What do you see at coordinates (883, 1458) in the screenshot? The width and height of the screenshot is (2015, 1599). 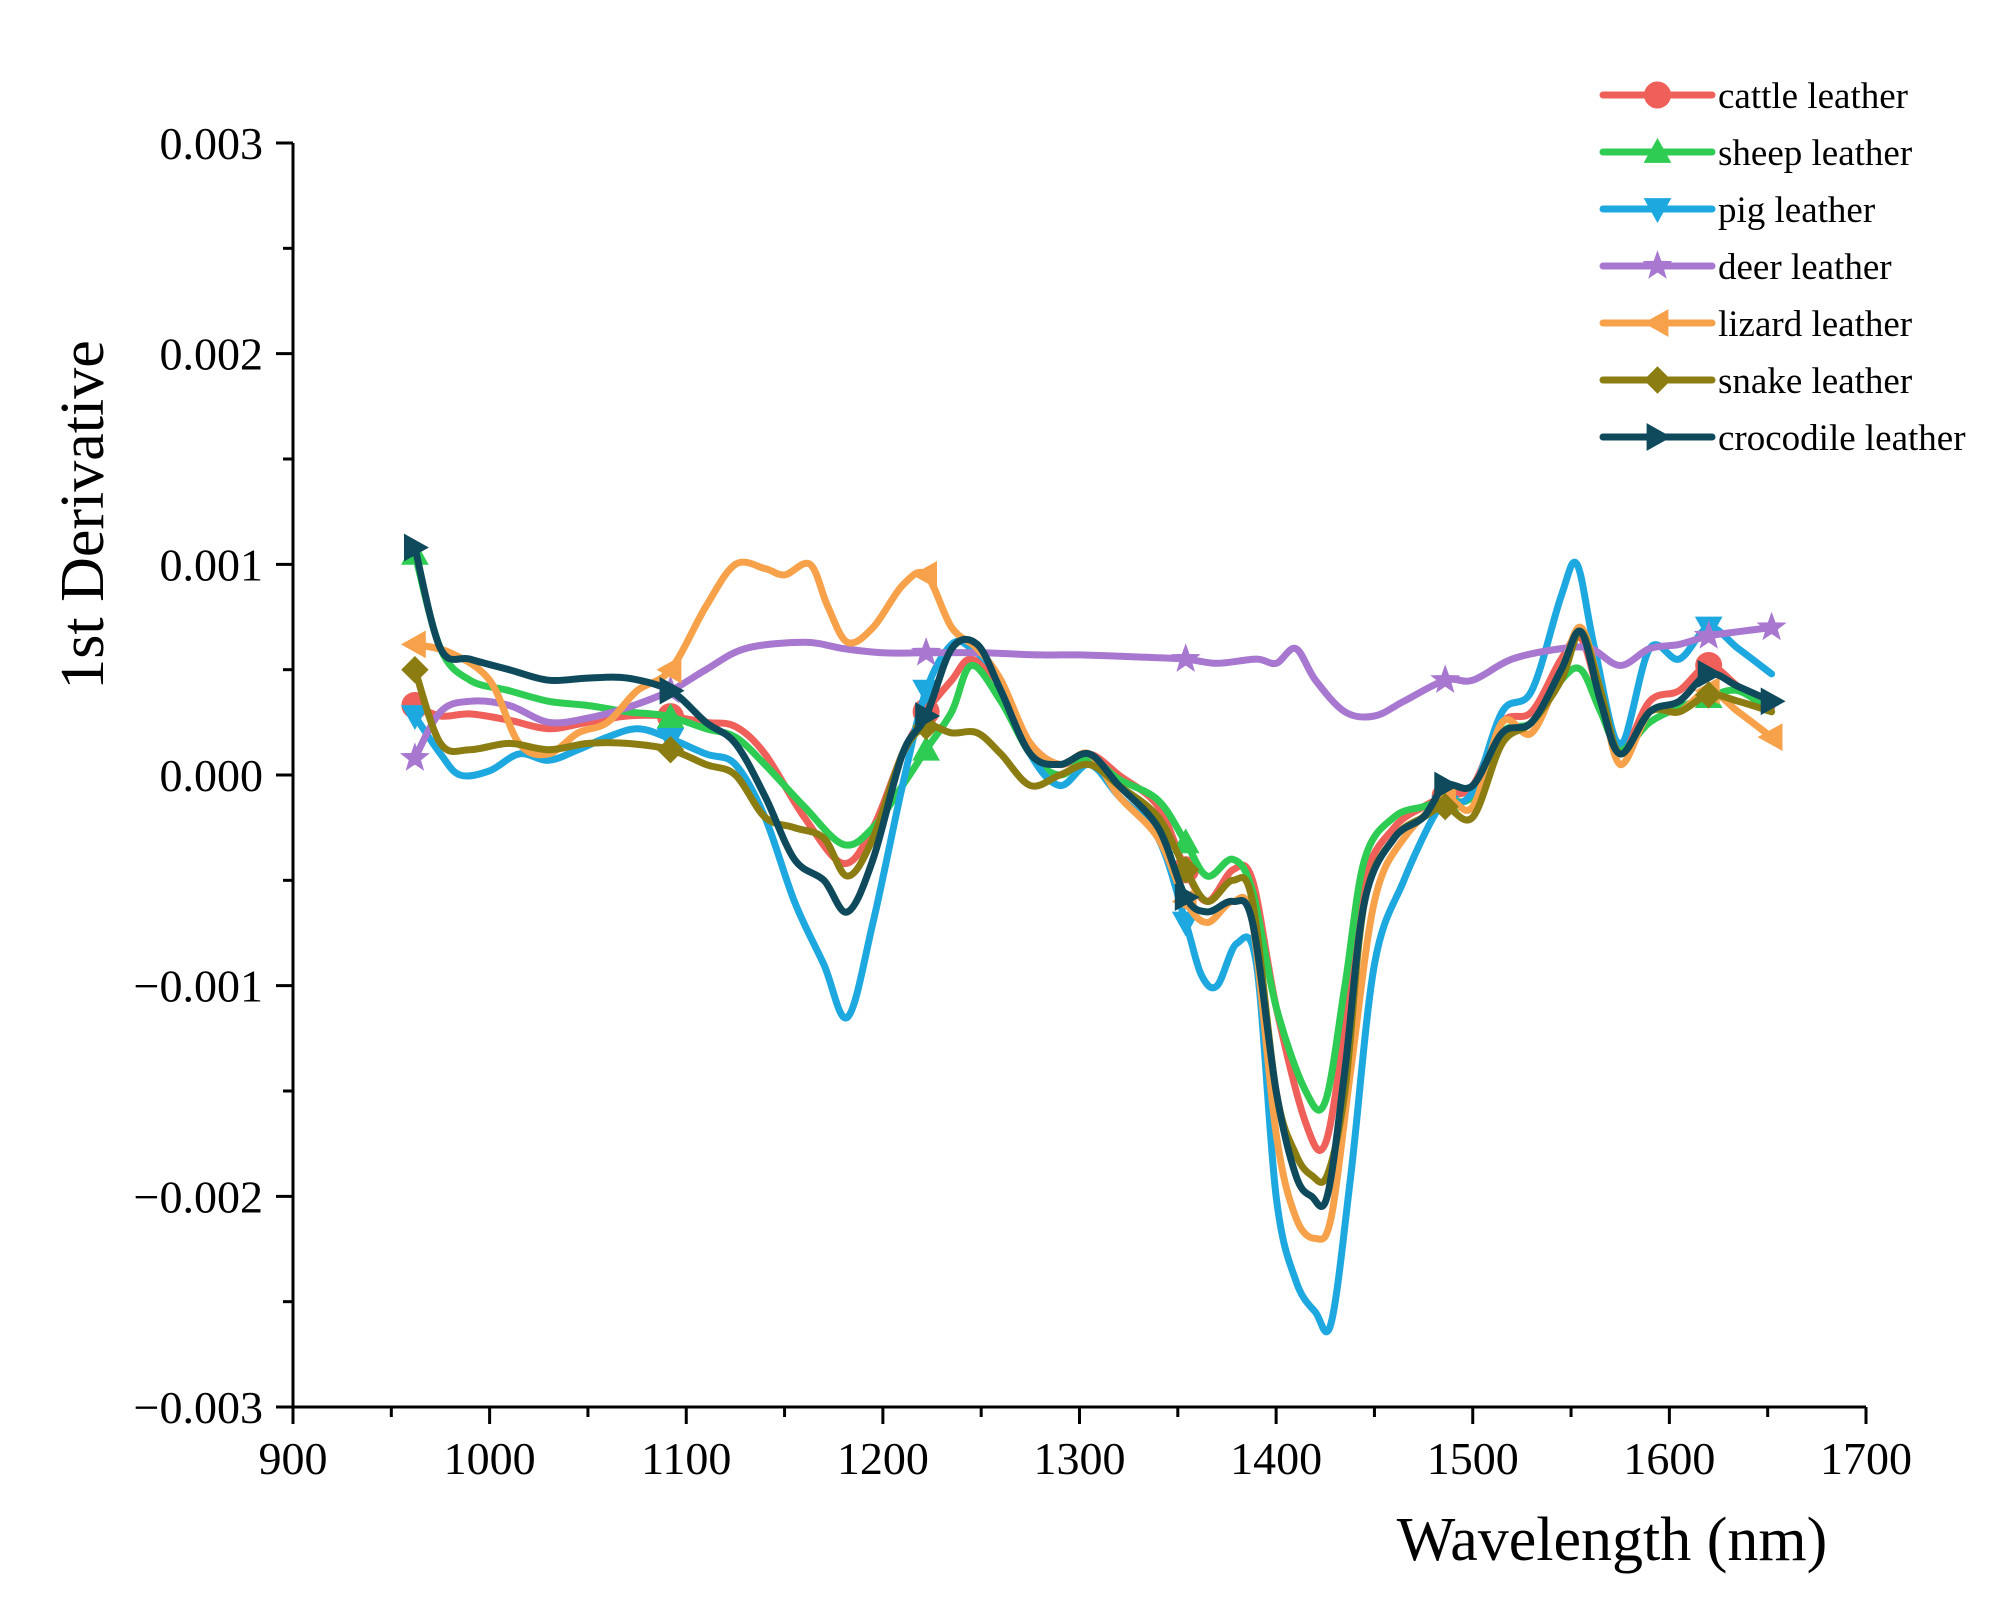 I see `x-tick-label: 1200` at bounding box center [883, 1458].